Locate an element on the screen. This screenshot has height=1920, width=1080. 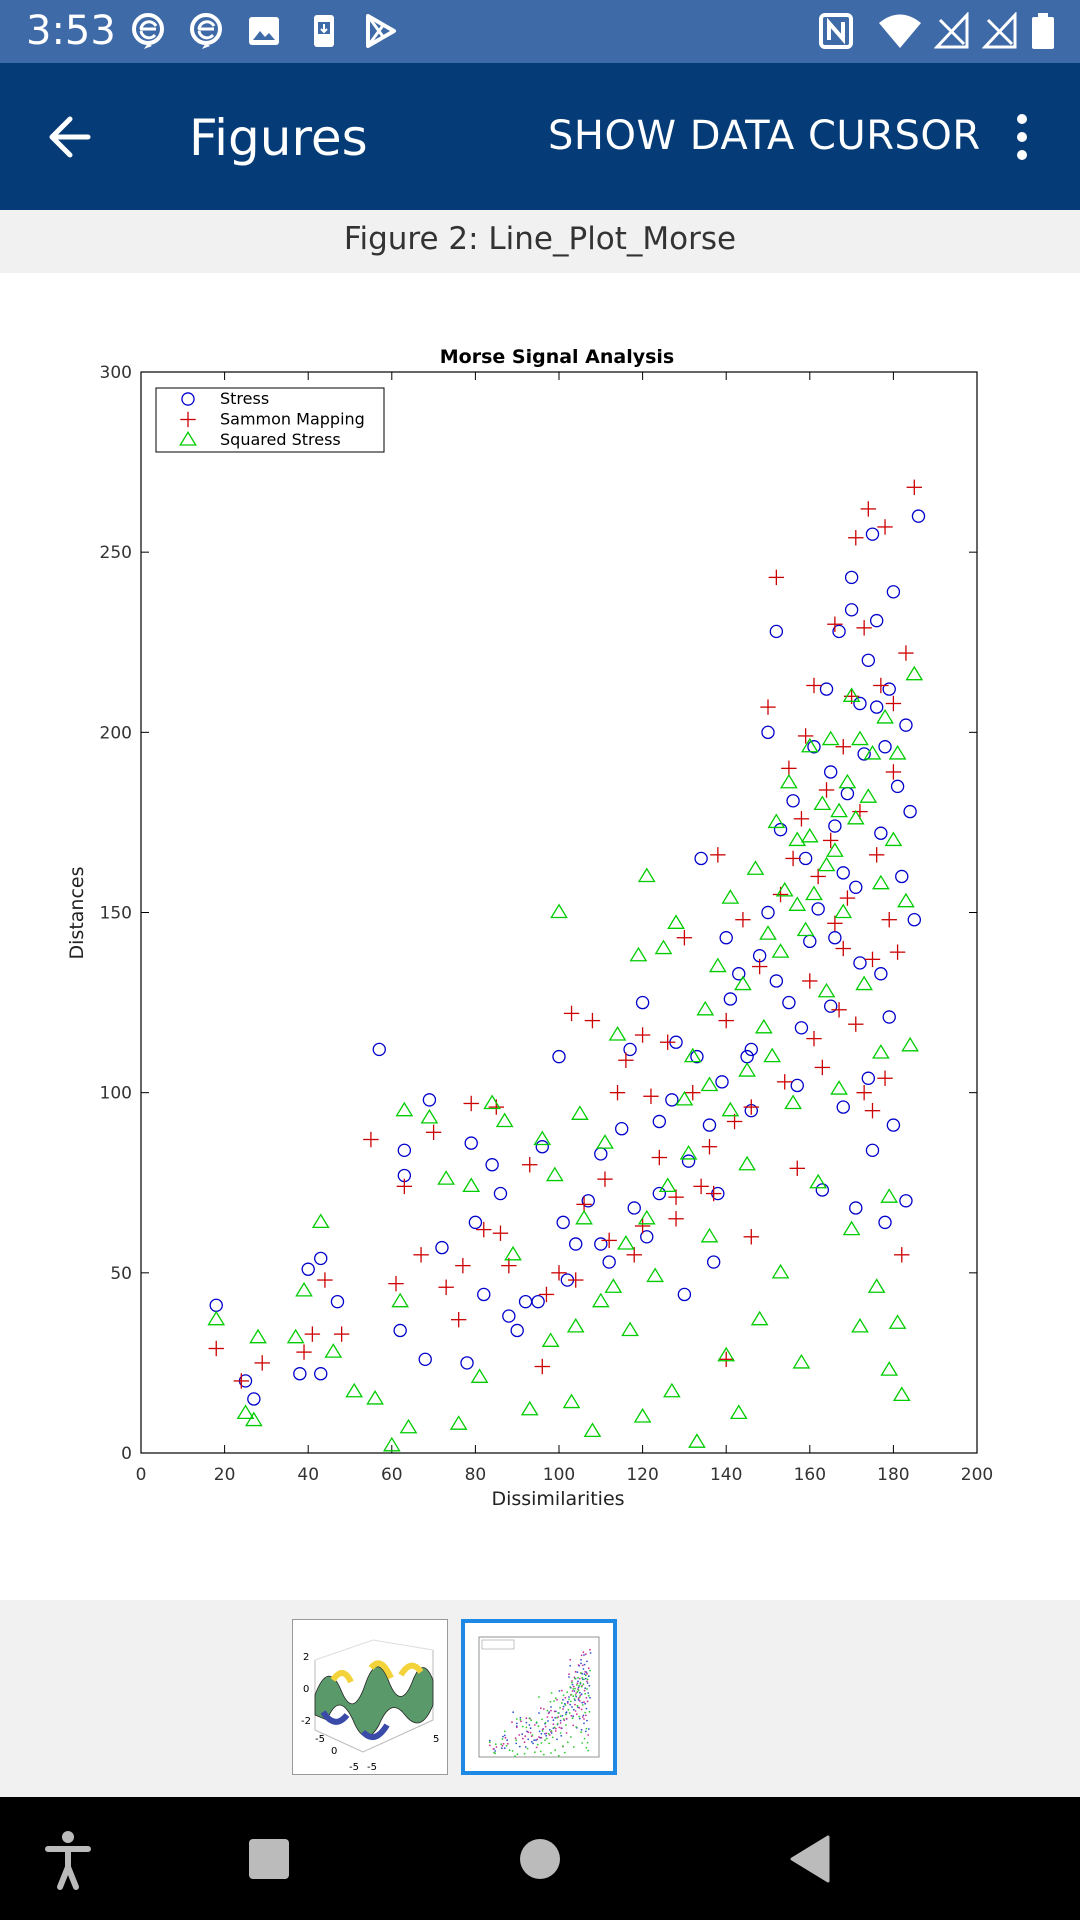
thumb1-tick-z-mid: 0 is located at coordinates (306, 1689).